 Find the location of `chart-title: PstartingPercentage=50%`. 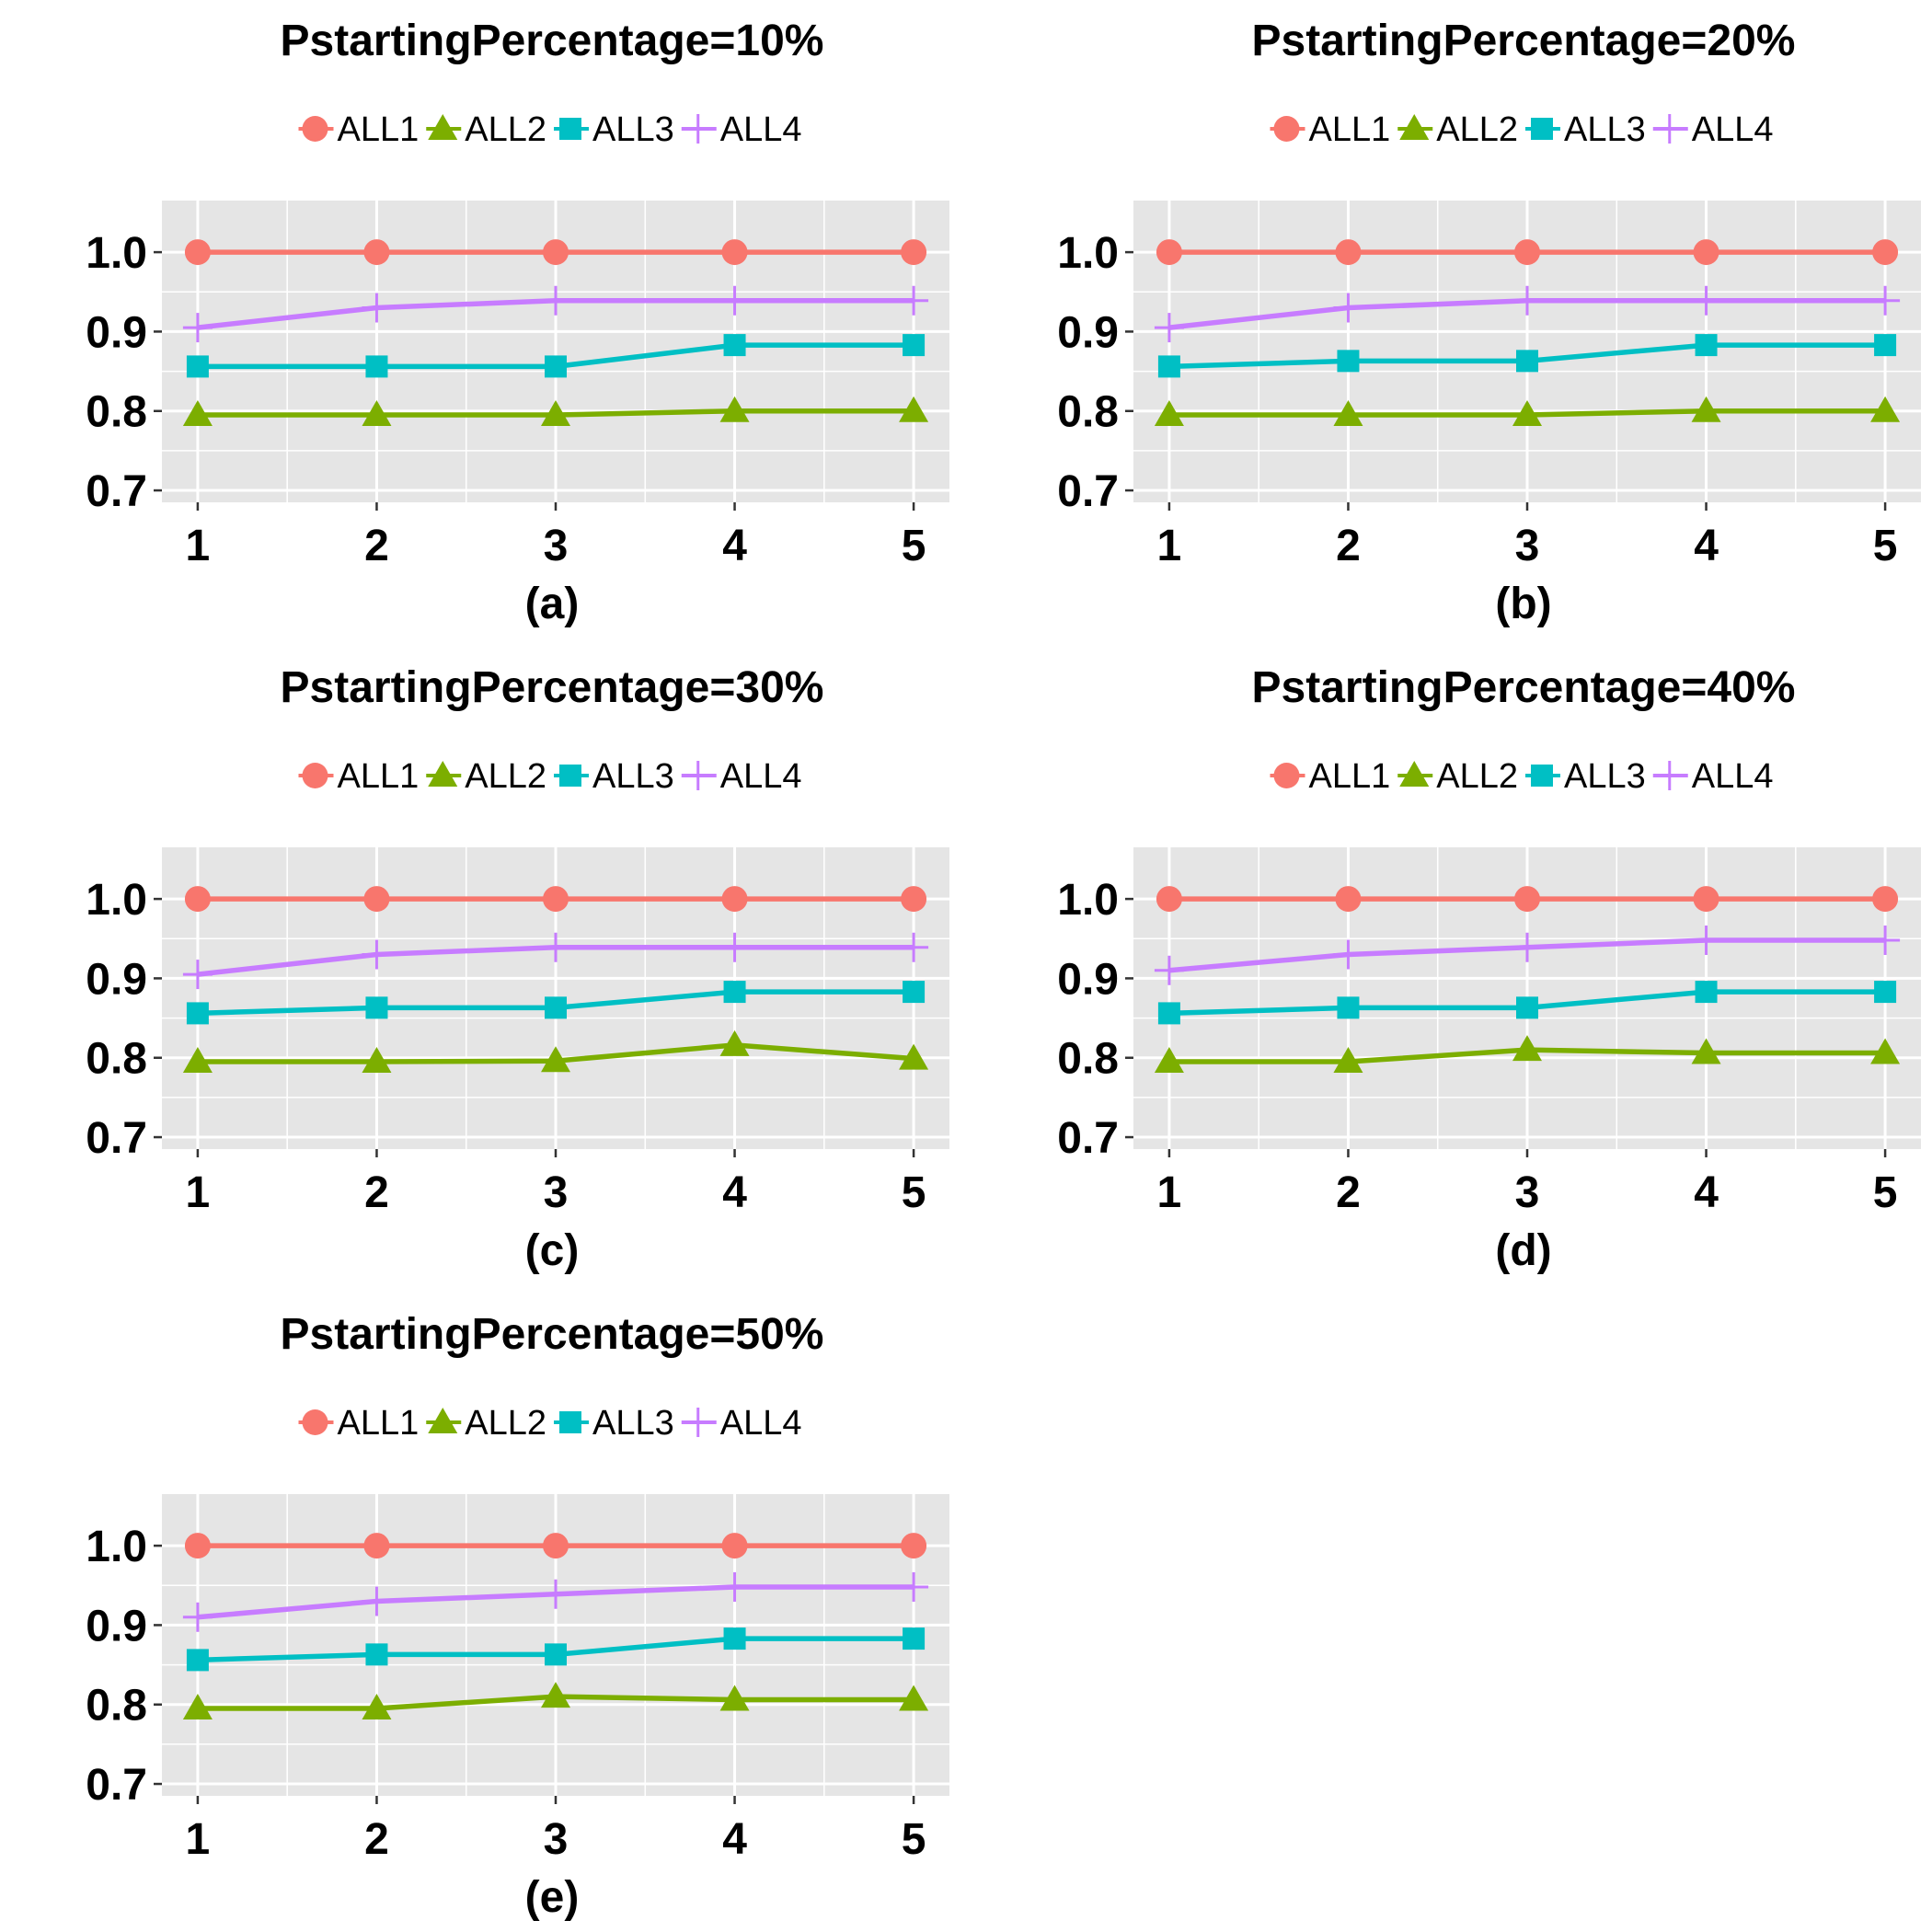

chart-title: PstartingPercentage=50% is located at coordinates (552, 1334).